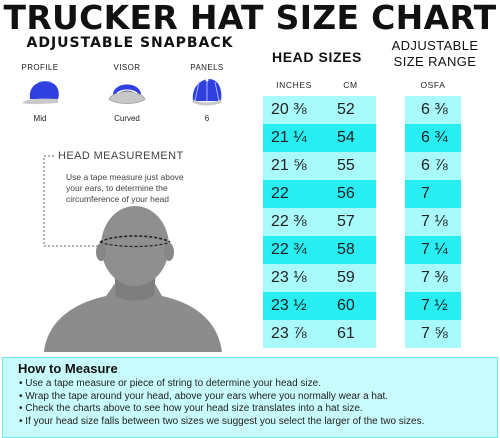 The image size is (500, 438). I want to click on feature-panels-label: PANELS, so click(207, 67).